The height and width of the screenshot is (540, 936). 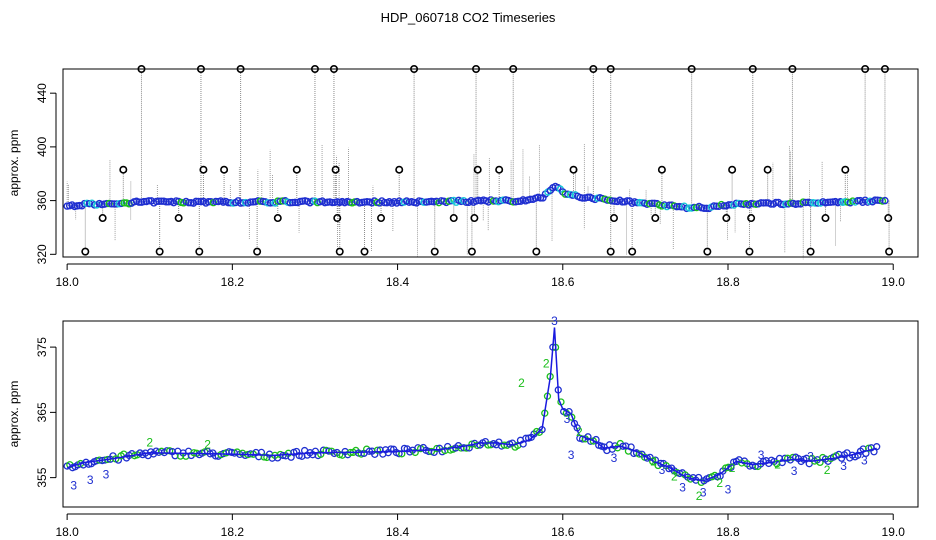 What do you see at coordinates (14, 163) in the screenshot?
I see `top-y-axis-label: approx. ppm` at bounding box center [14, 163].